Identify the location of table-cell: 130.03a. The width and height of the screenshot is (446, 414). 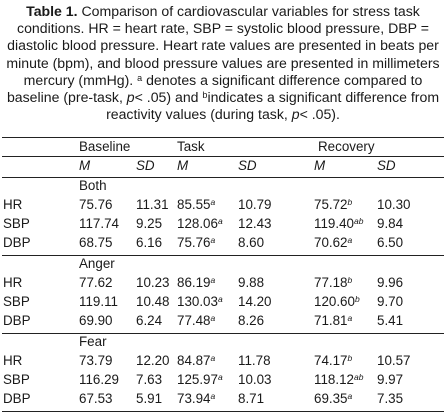
(200, 301).